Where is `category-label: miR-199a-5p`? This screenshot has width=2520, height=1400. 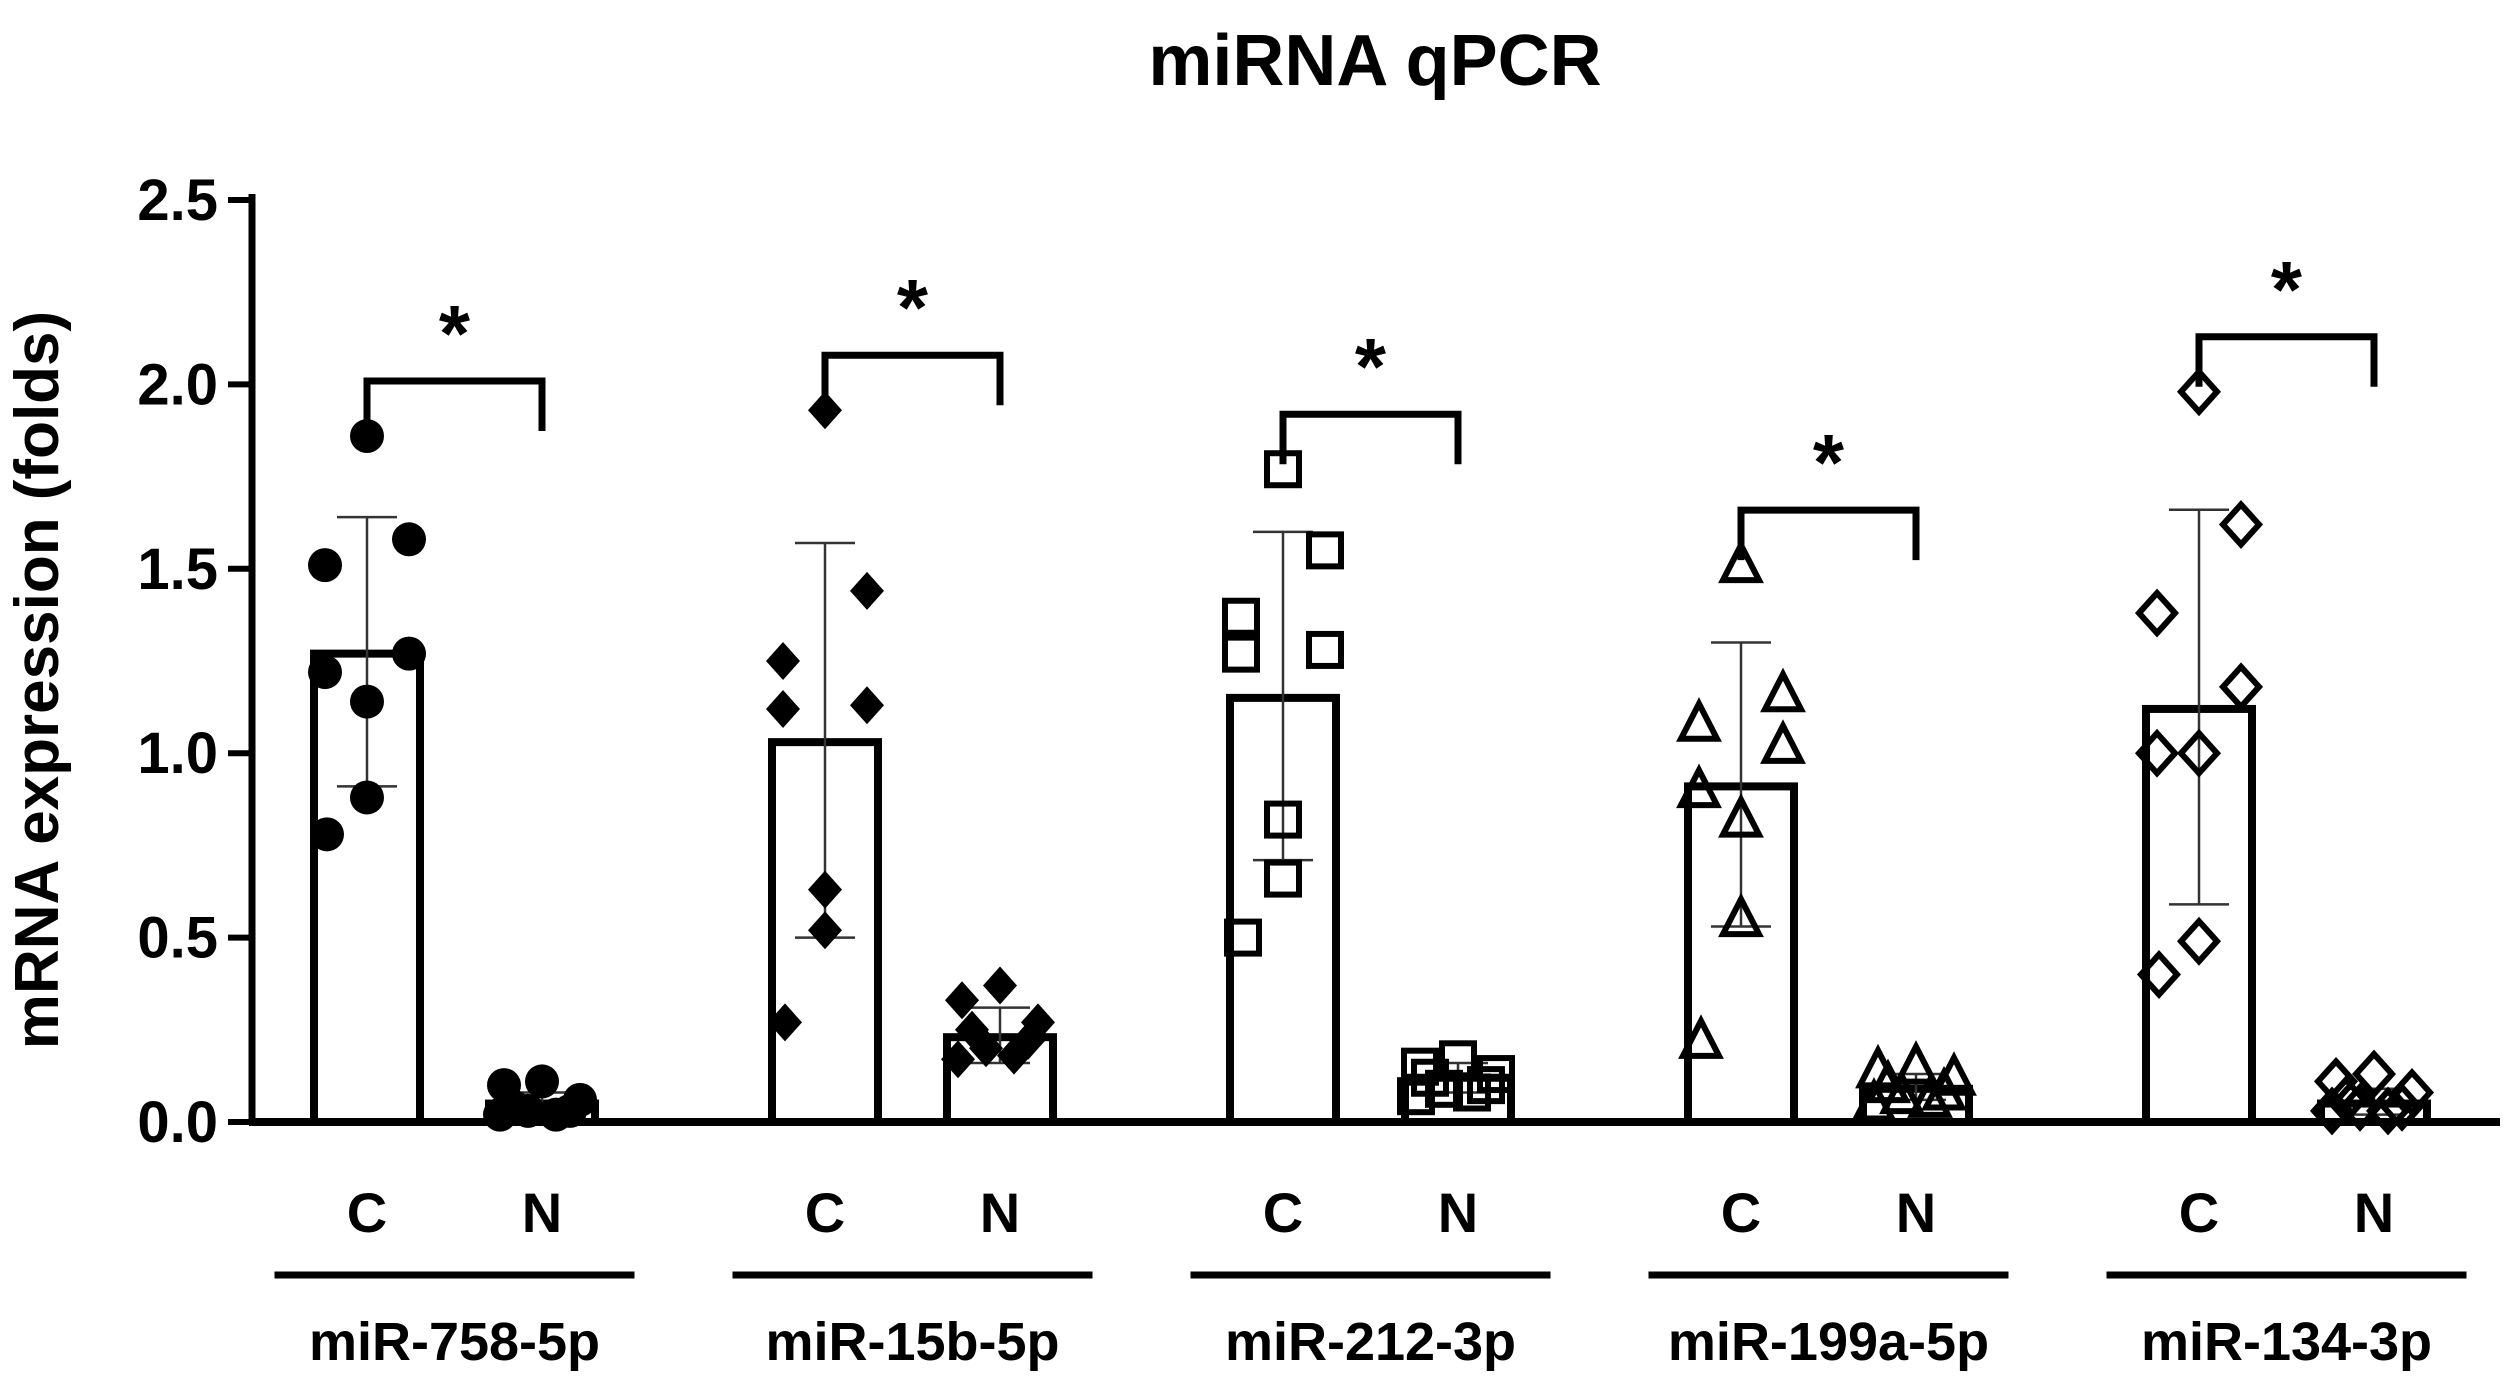
category-label: miR-199a-5p is located at coordinates (1828, 1342).